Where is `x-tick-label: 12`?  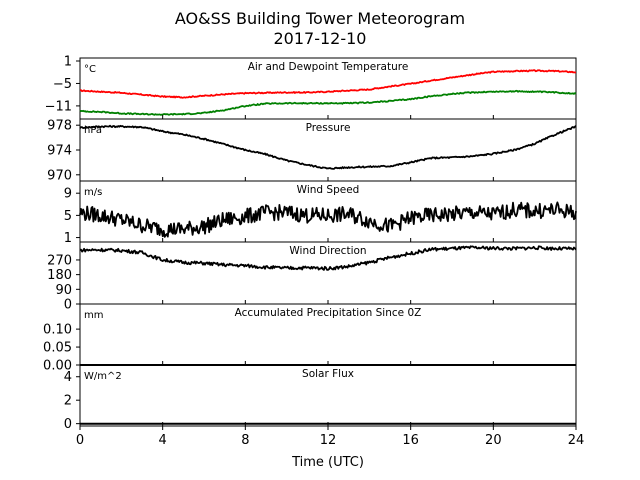
x-tick-label: 12 is located at coordinates (328, 440).